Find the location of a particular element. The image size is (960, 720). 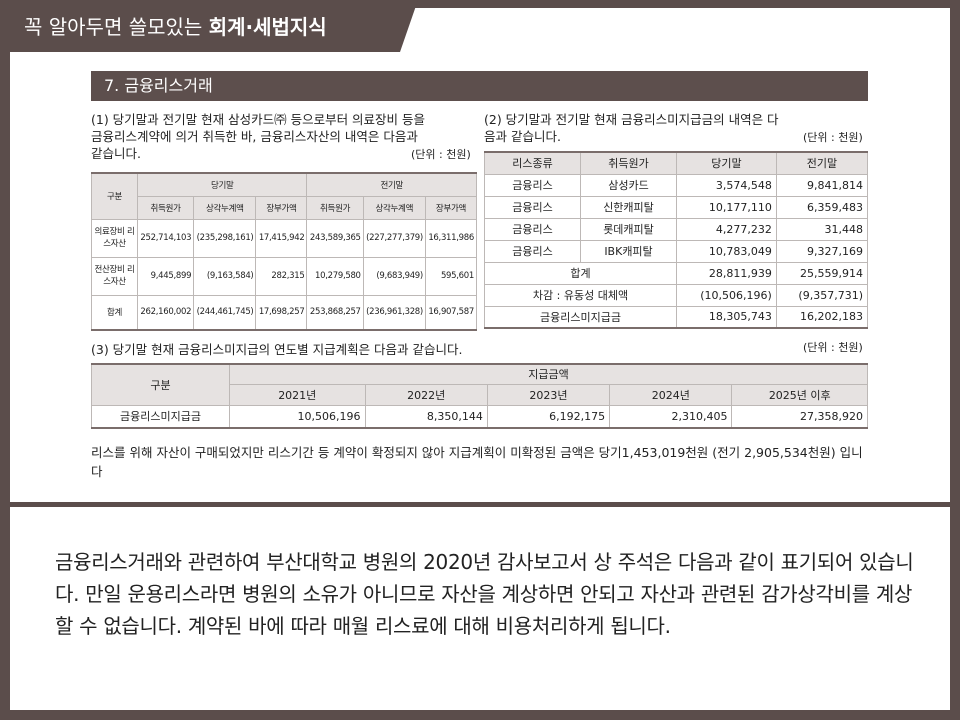

table-row-summary: 금융리스미지급금 18,305,743 16,202,183 is located at coordinates (676, 317).